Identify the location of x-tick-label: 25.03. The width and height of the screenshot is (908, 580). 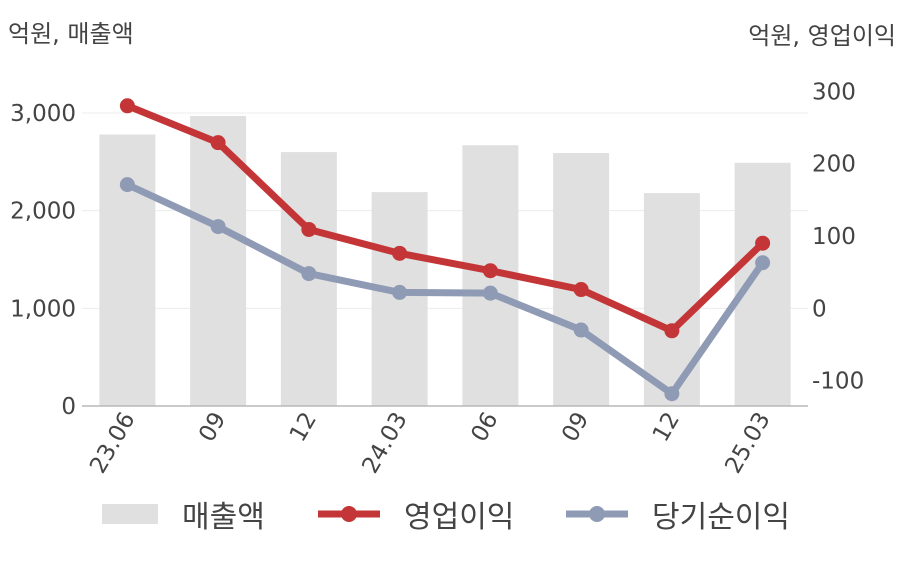
(747, 443).